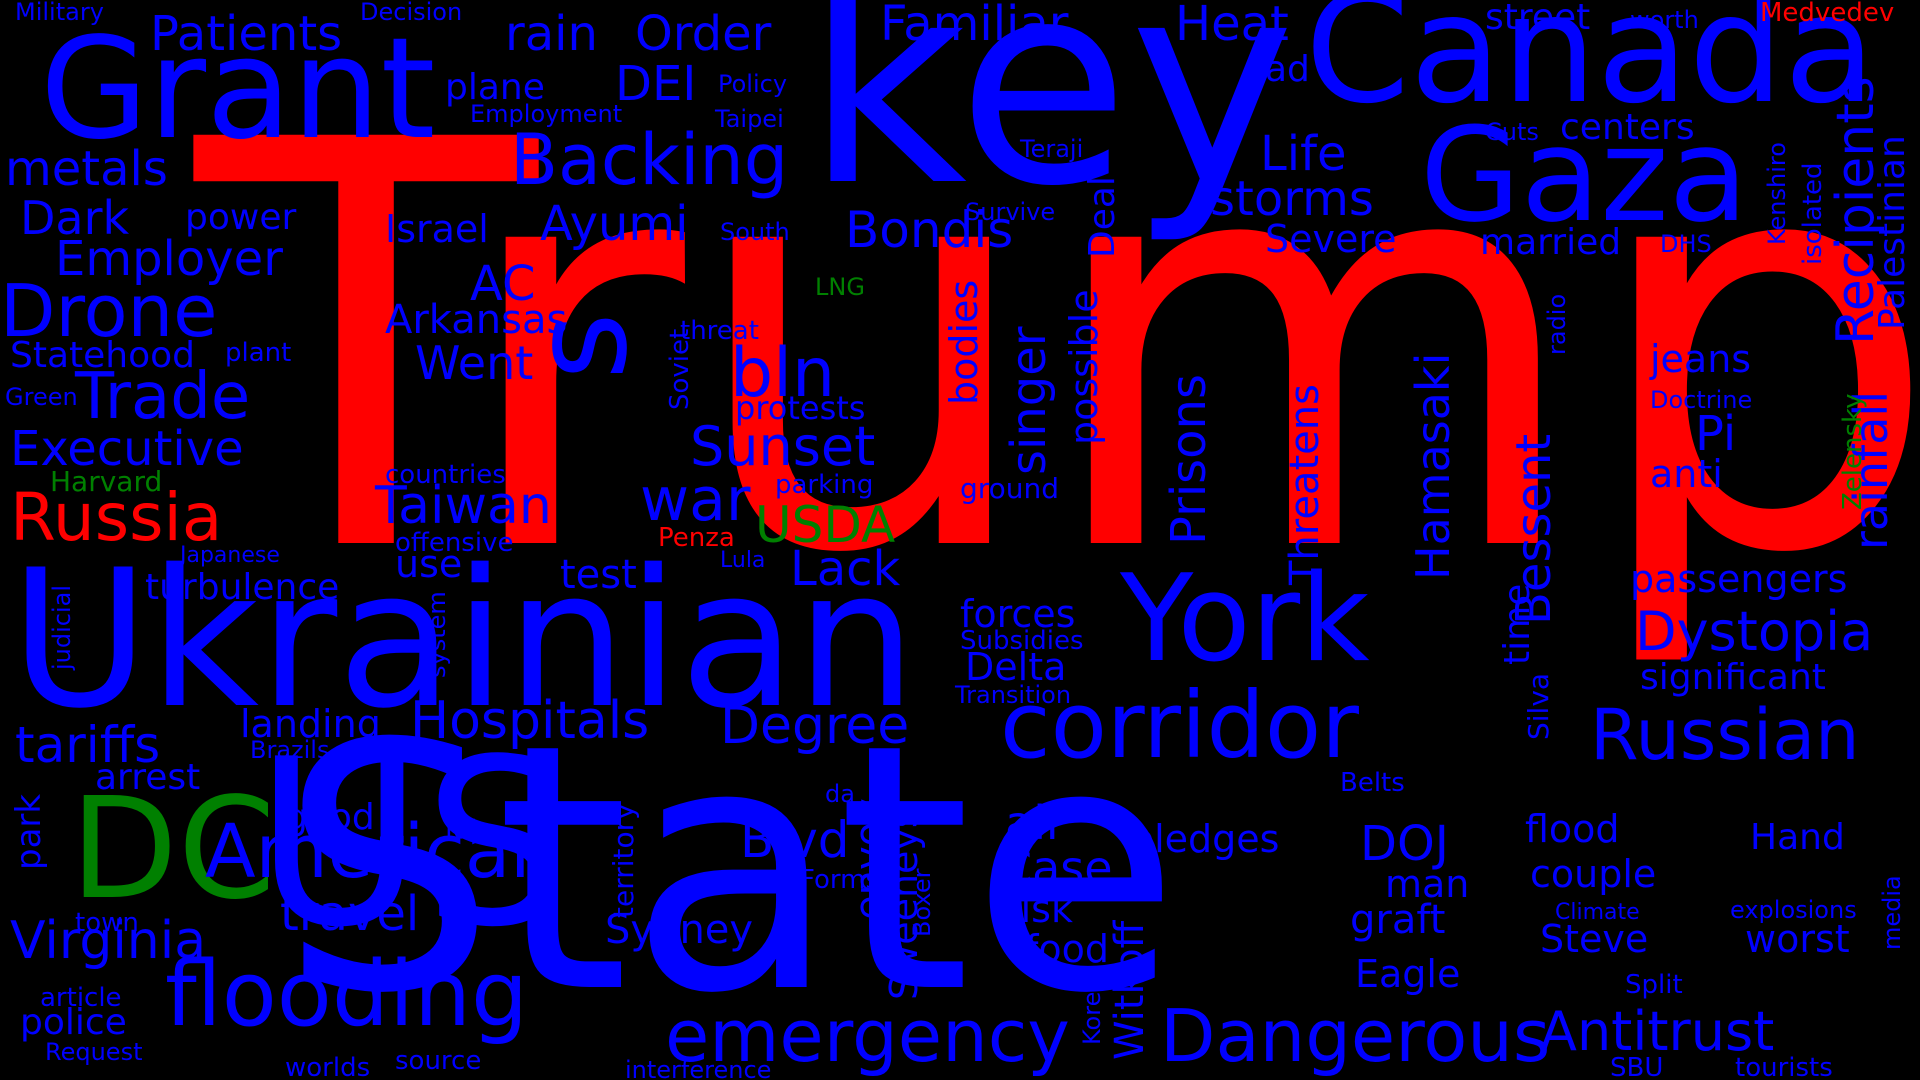 The width and height of the screenshot is (1920, 1080). Describe the element at coordinates (679, 930) in the screenshot. I see `word-sydney: Sydney` at that location.